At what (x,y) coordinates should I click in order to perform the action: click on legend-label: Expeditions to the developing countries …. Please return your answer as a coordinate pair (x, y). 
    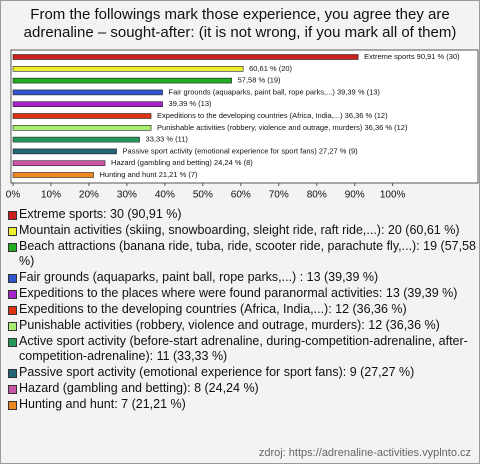
    Looking at the image, I should click on (213, 309).